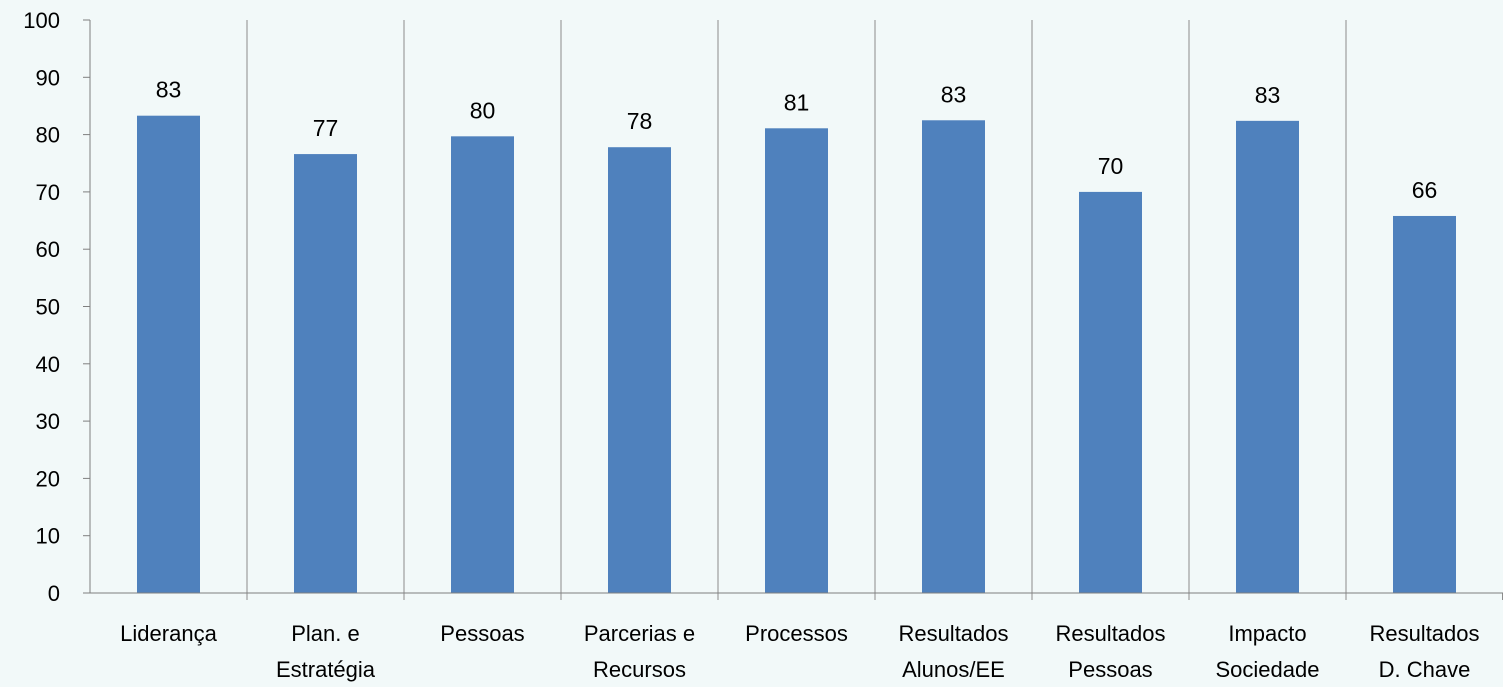 Image resolution: width=1503 pixels, height=687 pixels. I want to click on category-label: Impacto, so click(1267, 633).